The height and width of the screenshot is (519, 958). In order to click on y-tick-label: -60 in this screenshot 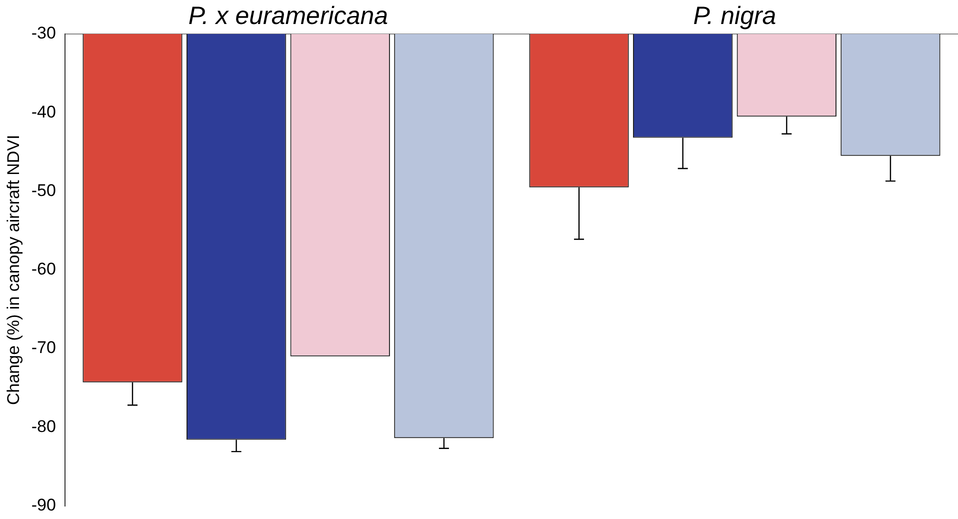, I will do `click(43, 269)`.